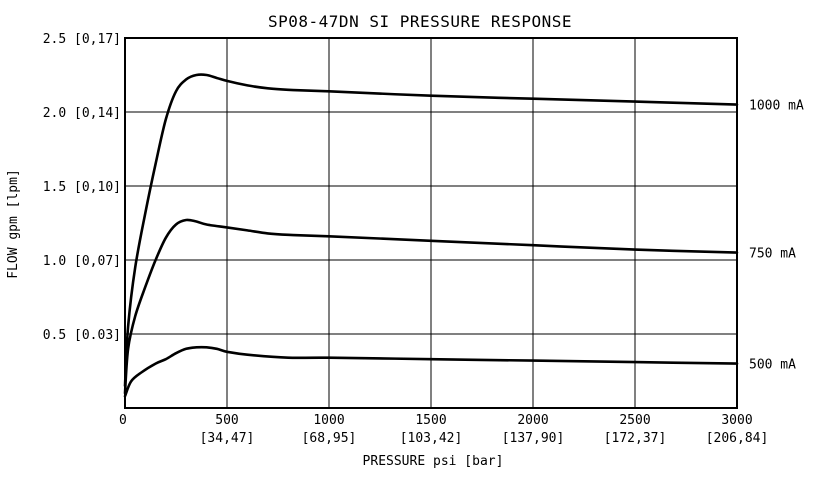 Image resolution: width=818 pixels, height=480 pixels. I want to click on chart-title: SP08-47DN SI PRESSURE RESPONSE, so click(420, 21).